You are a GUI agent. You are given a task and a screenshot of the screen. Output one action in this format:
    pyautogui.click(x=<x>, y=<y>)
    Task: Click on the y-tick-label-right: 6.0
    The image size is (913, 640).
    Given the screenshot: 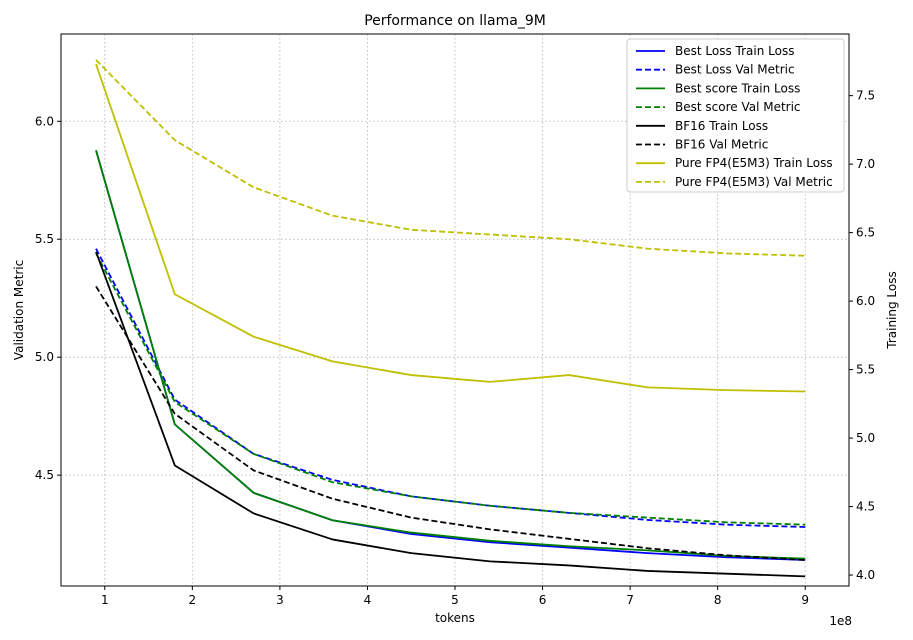 What is the action you would take?
    pyautogui.click(x=865, y=301)
    